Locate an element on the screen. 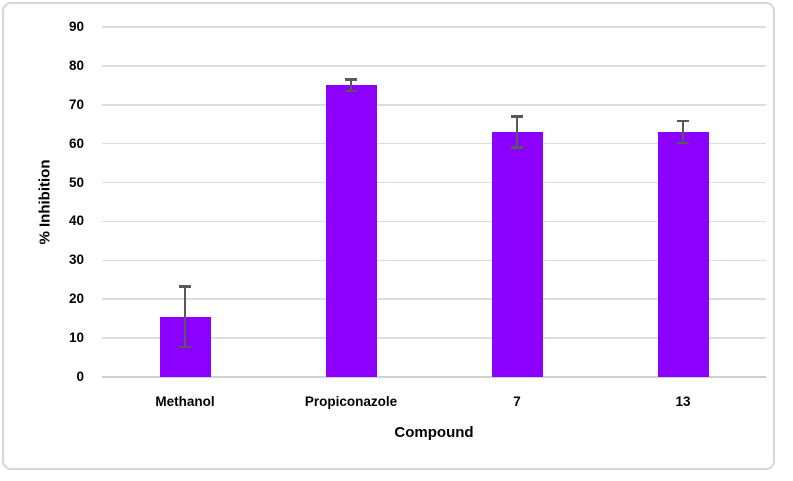  y-tick-label: 80 is located at coordinates (76, 65).